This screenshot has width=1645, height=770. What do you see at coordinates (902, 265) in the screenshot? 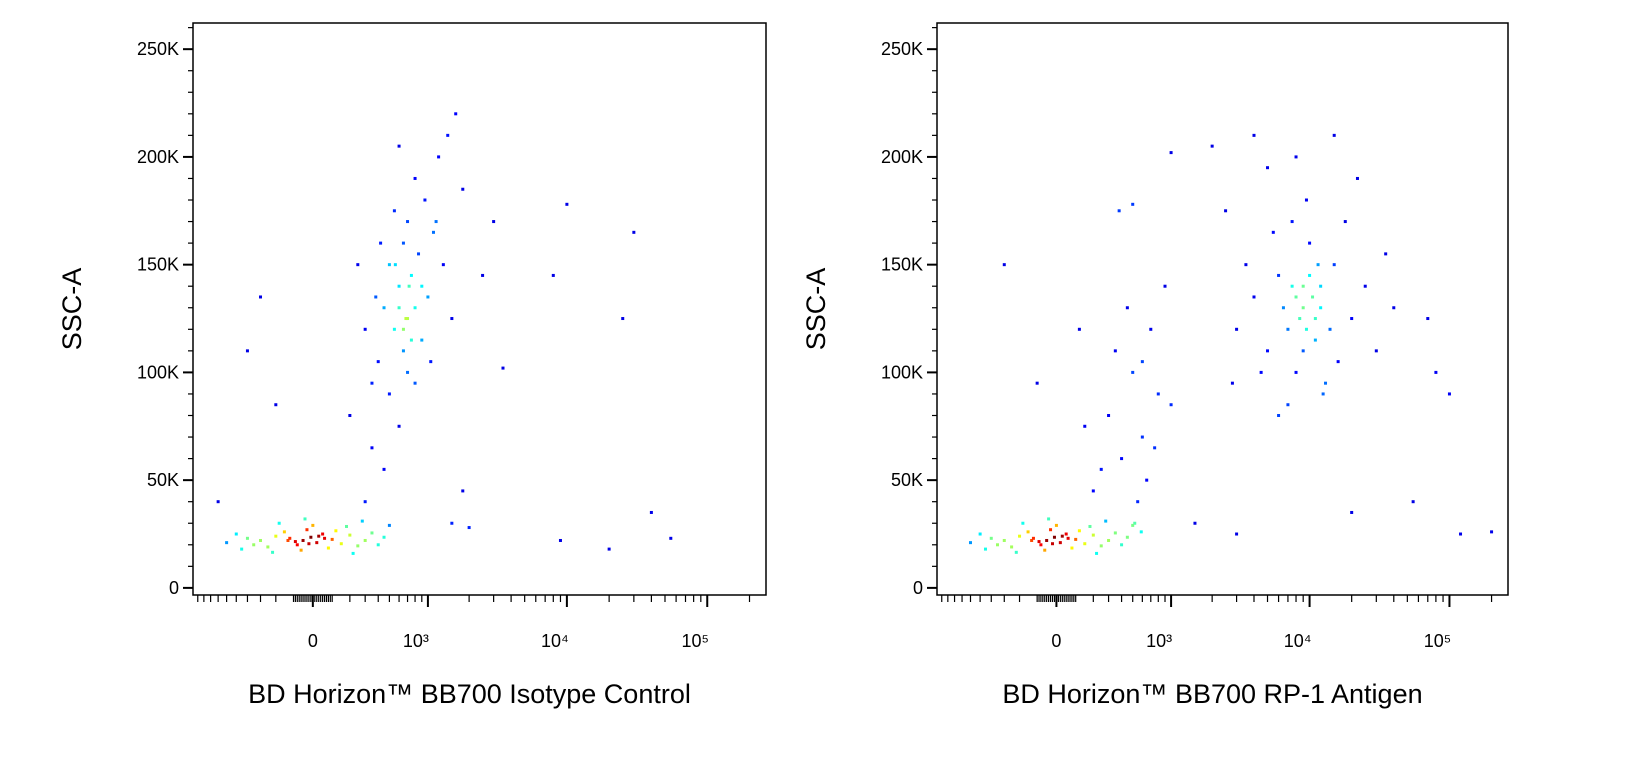
I see `y-tick-label: 150K` at bounding box center [902, 265].